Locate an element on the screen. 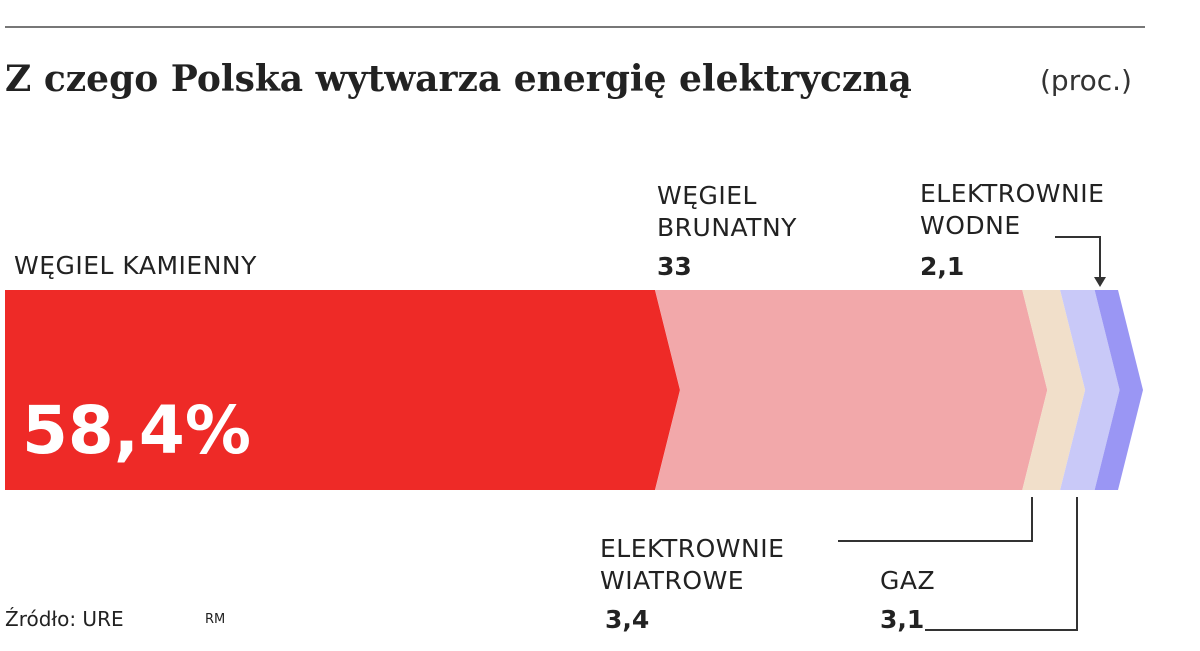 The image size is (1200, 651). chart-subtitle: (proc.) is located at coordinates (1086, 80).